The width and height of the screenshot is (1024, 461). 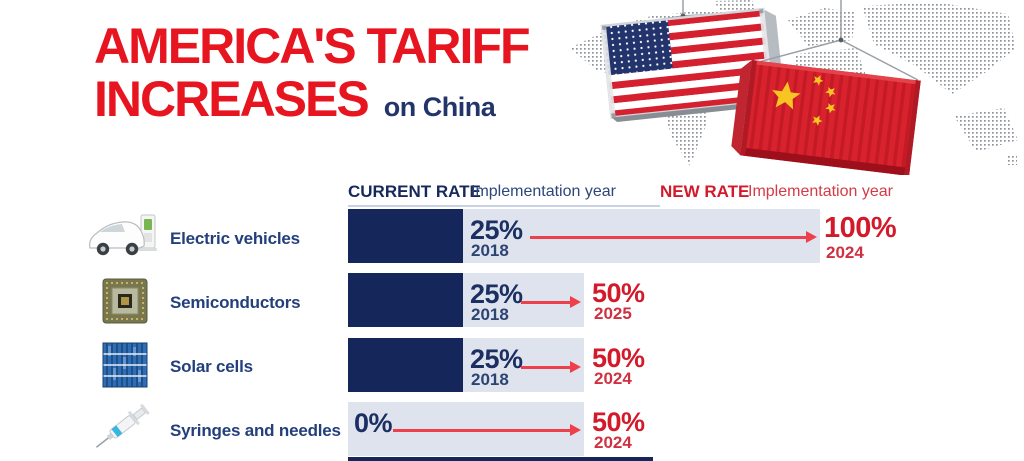 What do you see at coordinates (692, 64) in the screenshot?
I see `us-flag-container-icon` at bounding box center [692, 64].